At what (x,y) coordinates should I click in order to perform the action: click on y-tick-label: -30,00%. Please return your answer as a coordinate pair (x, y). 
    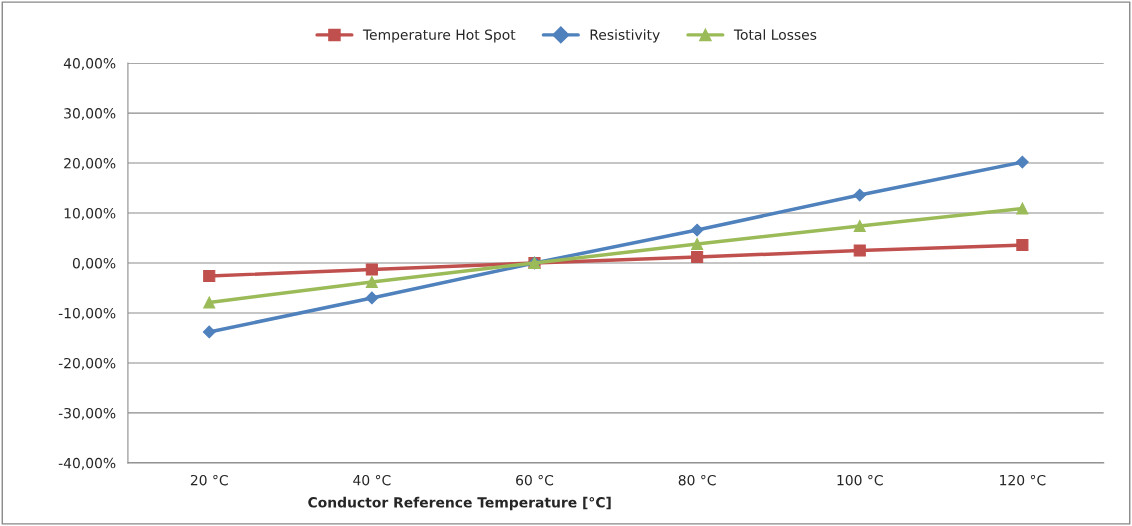
    Looking at the image, I should click on (87, 413).